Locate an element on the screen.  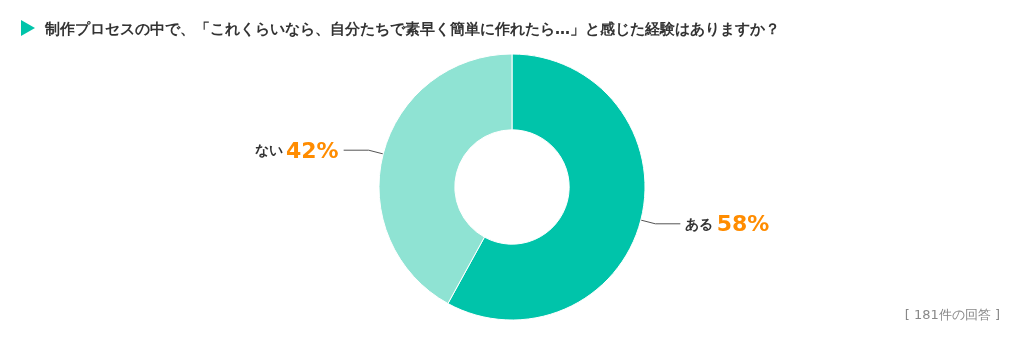
chart-title: 制作プロセスの中で、「これくらいなら、自分たちで素早く簡単に作れたら…」と感じた経験はありますか？ is located at coordinates (412, 28).